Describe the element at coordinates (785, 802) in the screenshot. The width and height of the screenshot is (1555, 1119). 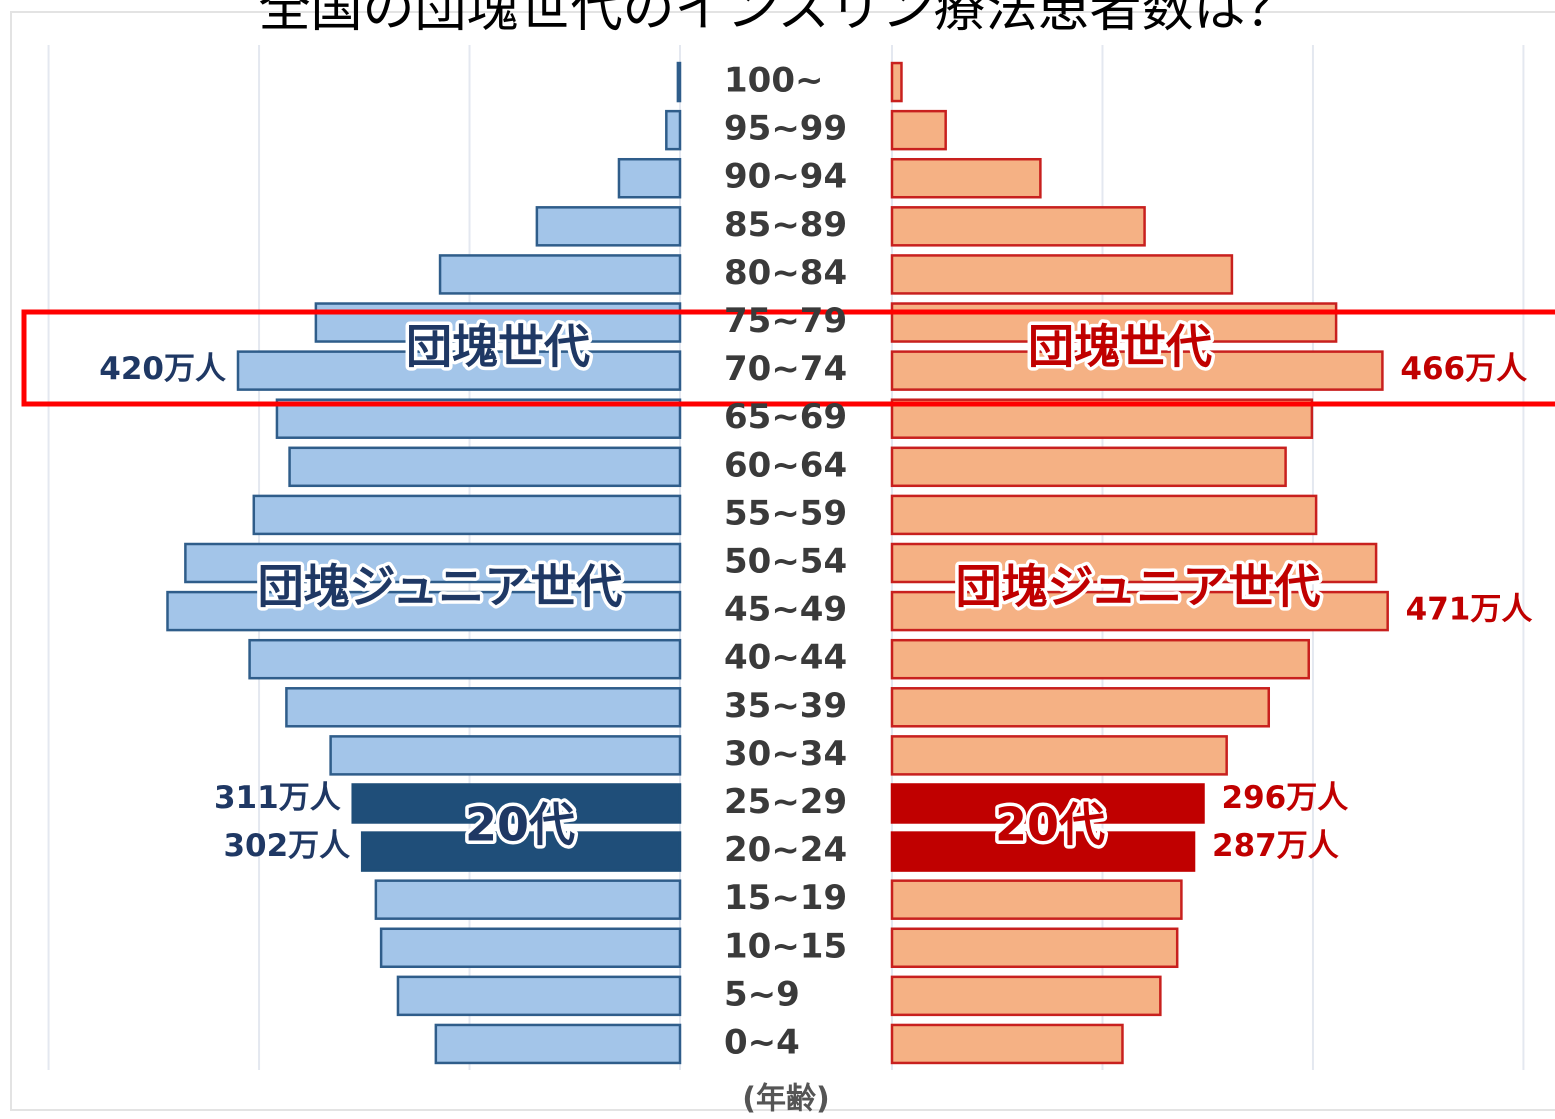
I see `category-label: 25~29` at that location.